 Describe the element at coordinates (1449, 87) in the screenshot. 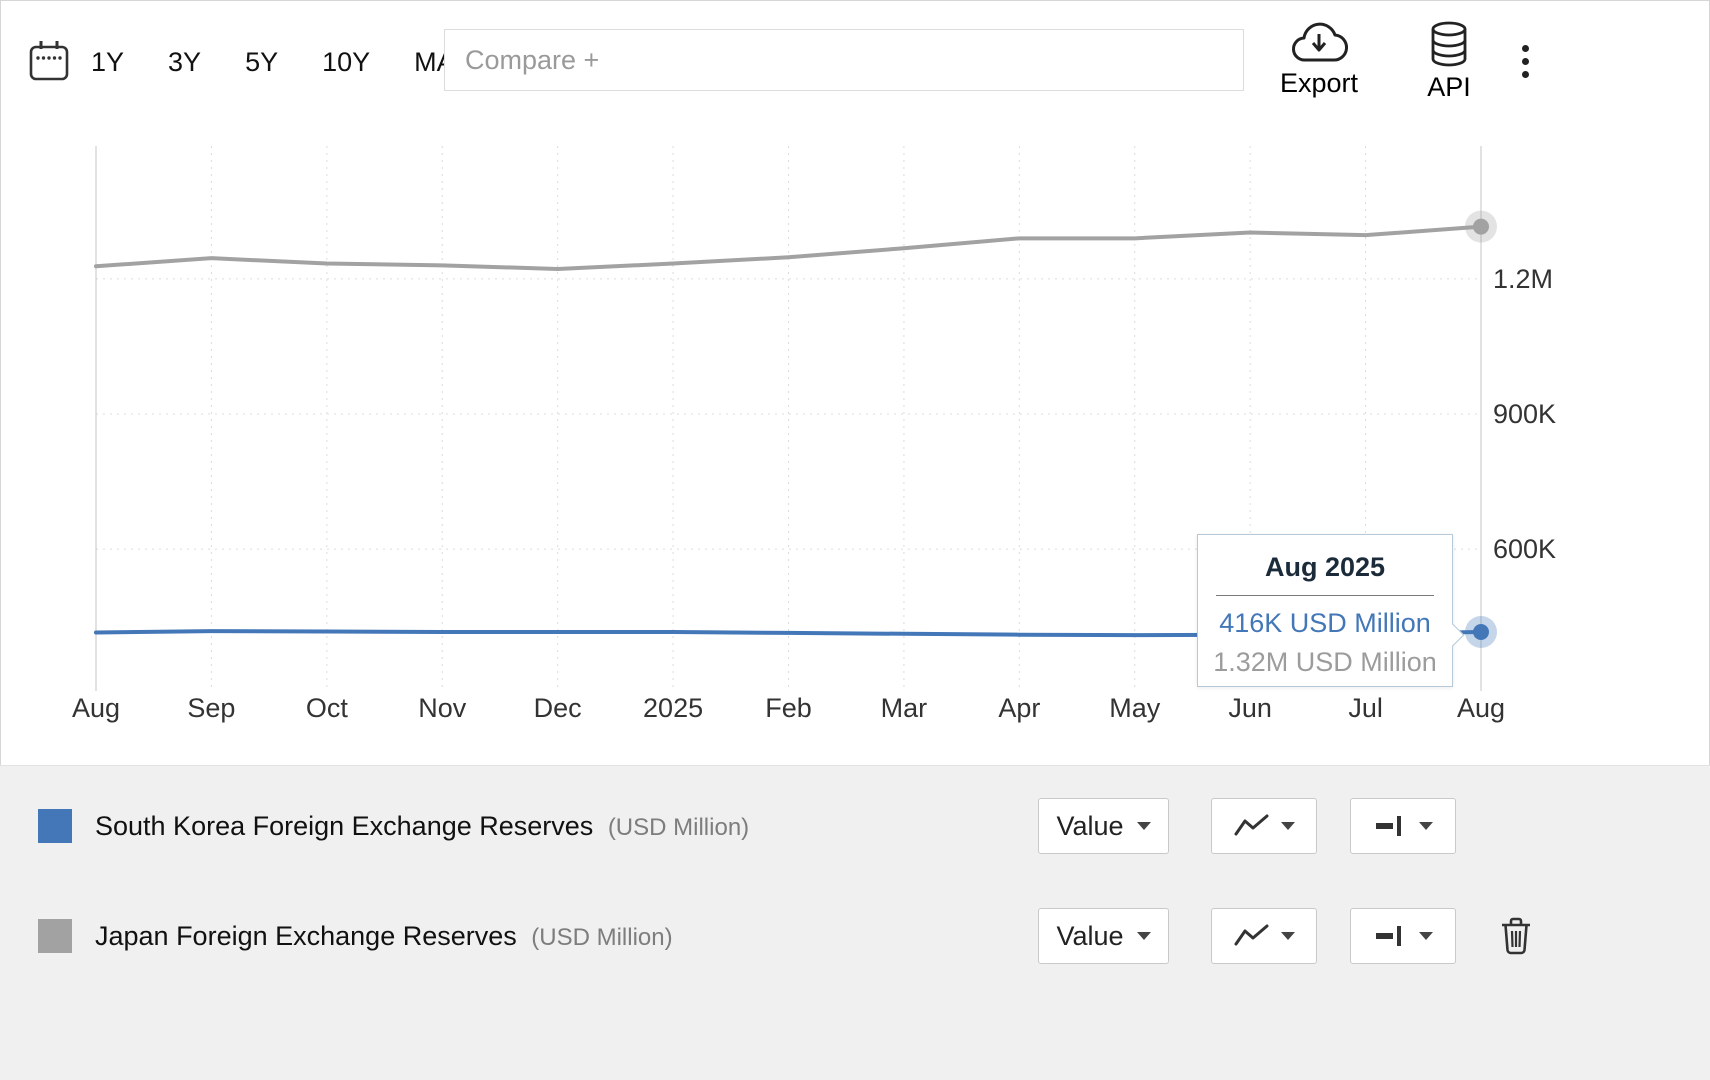

I see `api-label: API` at that location.